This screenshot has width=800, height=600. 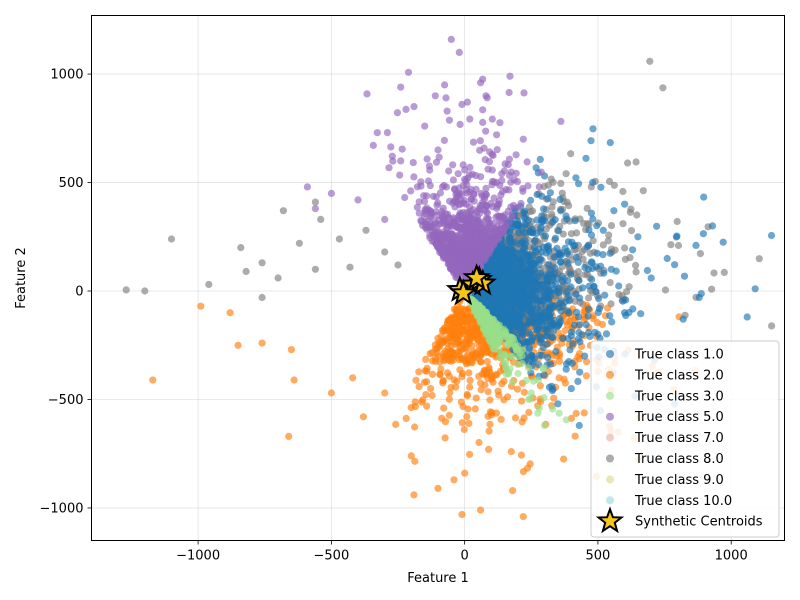 What do you see at coordinates (679, 417) in the screenshot?
I see `legend-label: True class 5.0` at bounding box center [679, 417].